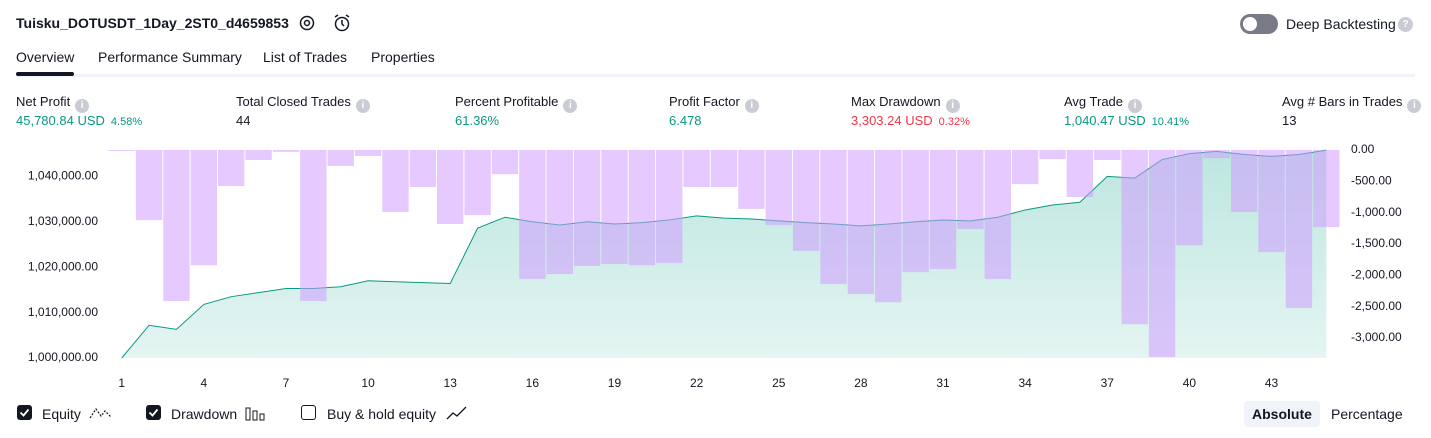 This screenshot has width=1431, height=438. I want to click on toggle, so click(1259, 24).